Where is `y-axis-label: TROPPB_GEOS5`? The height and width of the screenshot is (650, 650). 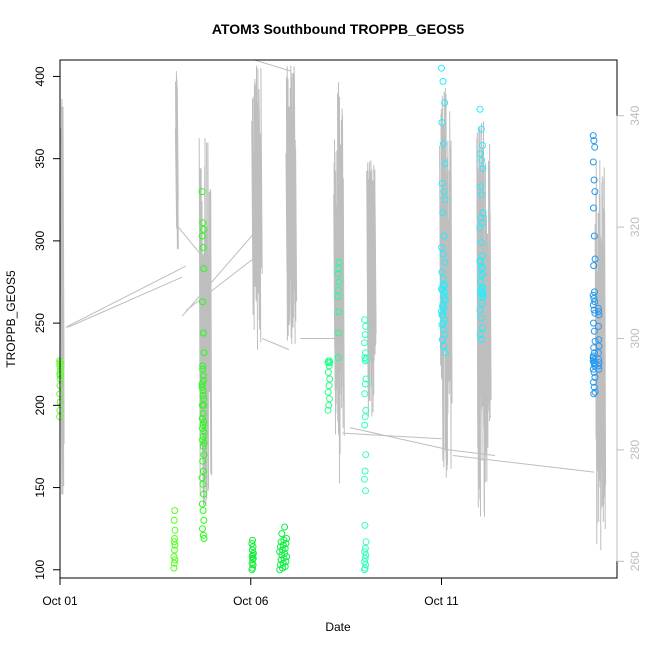
y-axis-label: TROPPB_GEOS5 is located at coordinates (11, 319).